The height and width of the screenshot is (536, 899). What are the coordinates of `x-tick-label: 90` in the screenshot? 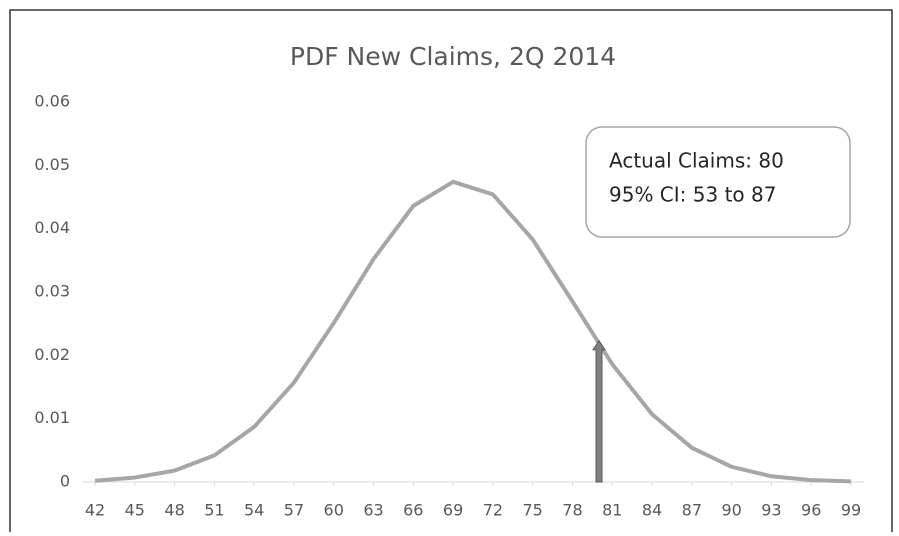 It's located at (731, 510).